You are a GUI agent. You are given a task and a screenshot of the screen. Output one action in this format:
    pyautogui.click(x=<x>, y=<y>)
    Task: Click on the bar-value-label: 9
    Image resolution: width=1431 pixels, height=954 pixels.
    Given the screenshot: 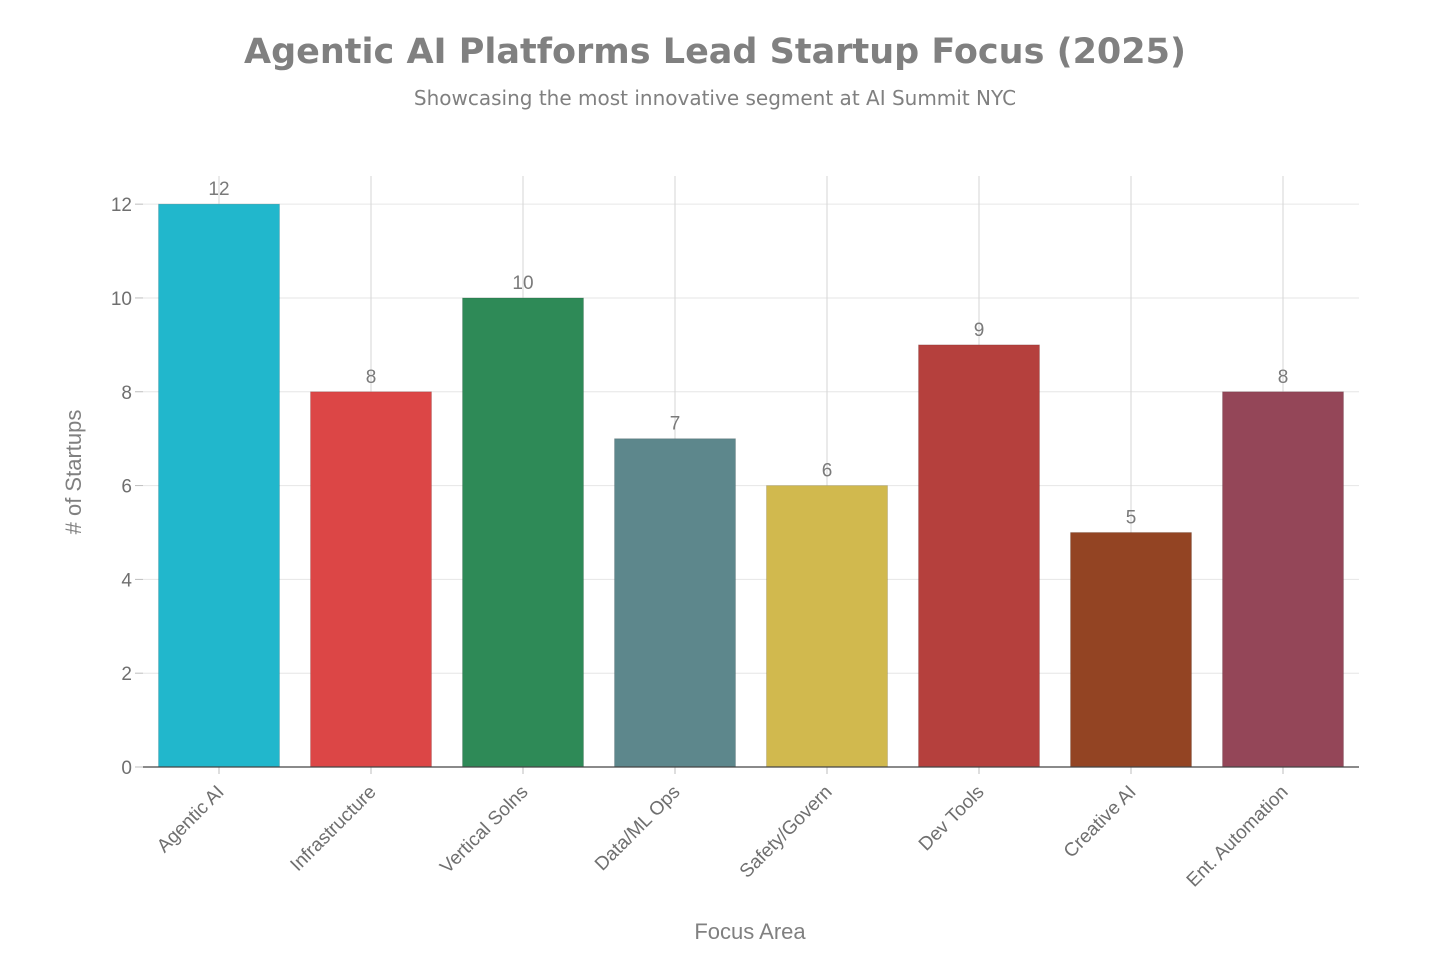 What is the action you would take?
    pyautogui.click(x=979, y=330)
    